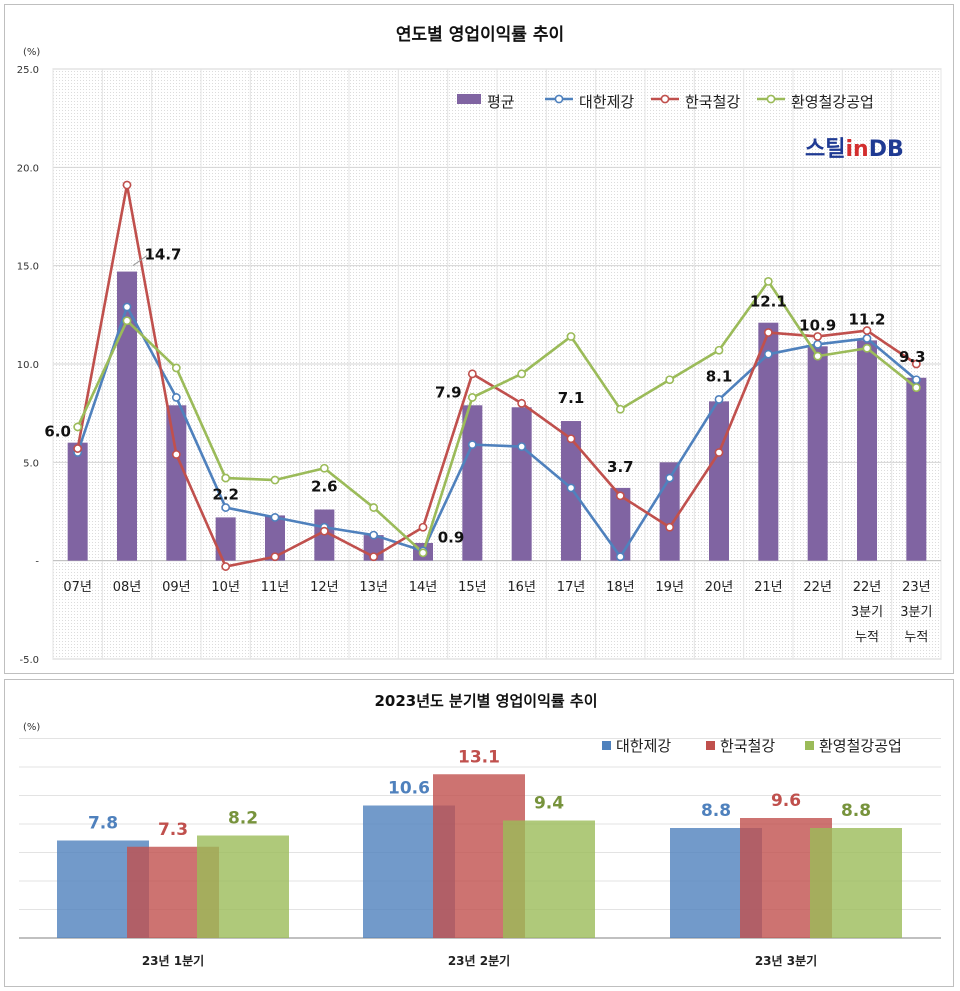 The image size is (960, 991). I want to click on data-label: 7.9, so click(448, 392).